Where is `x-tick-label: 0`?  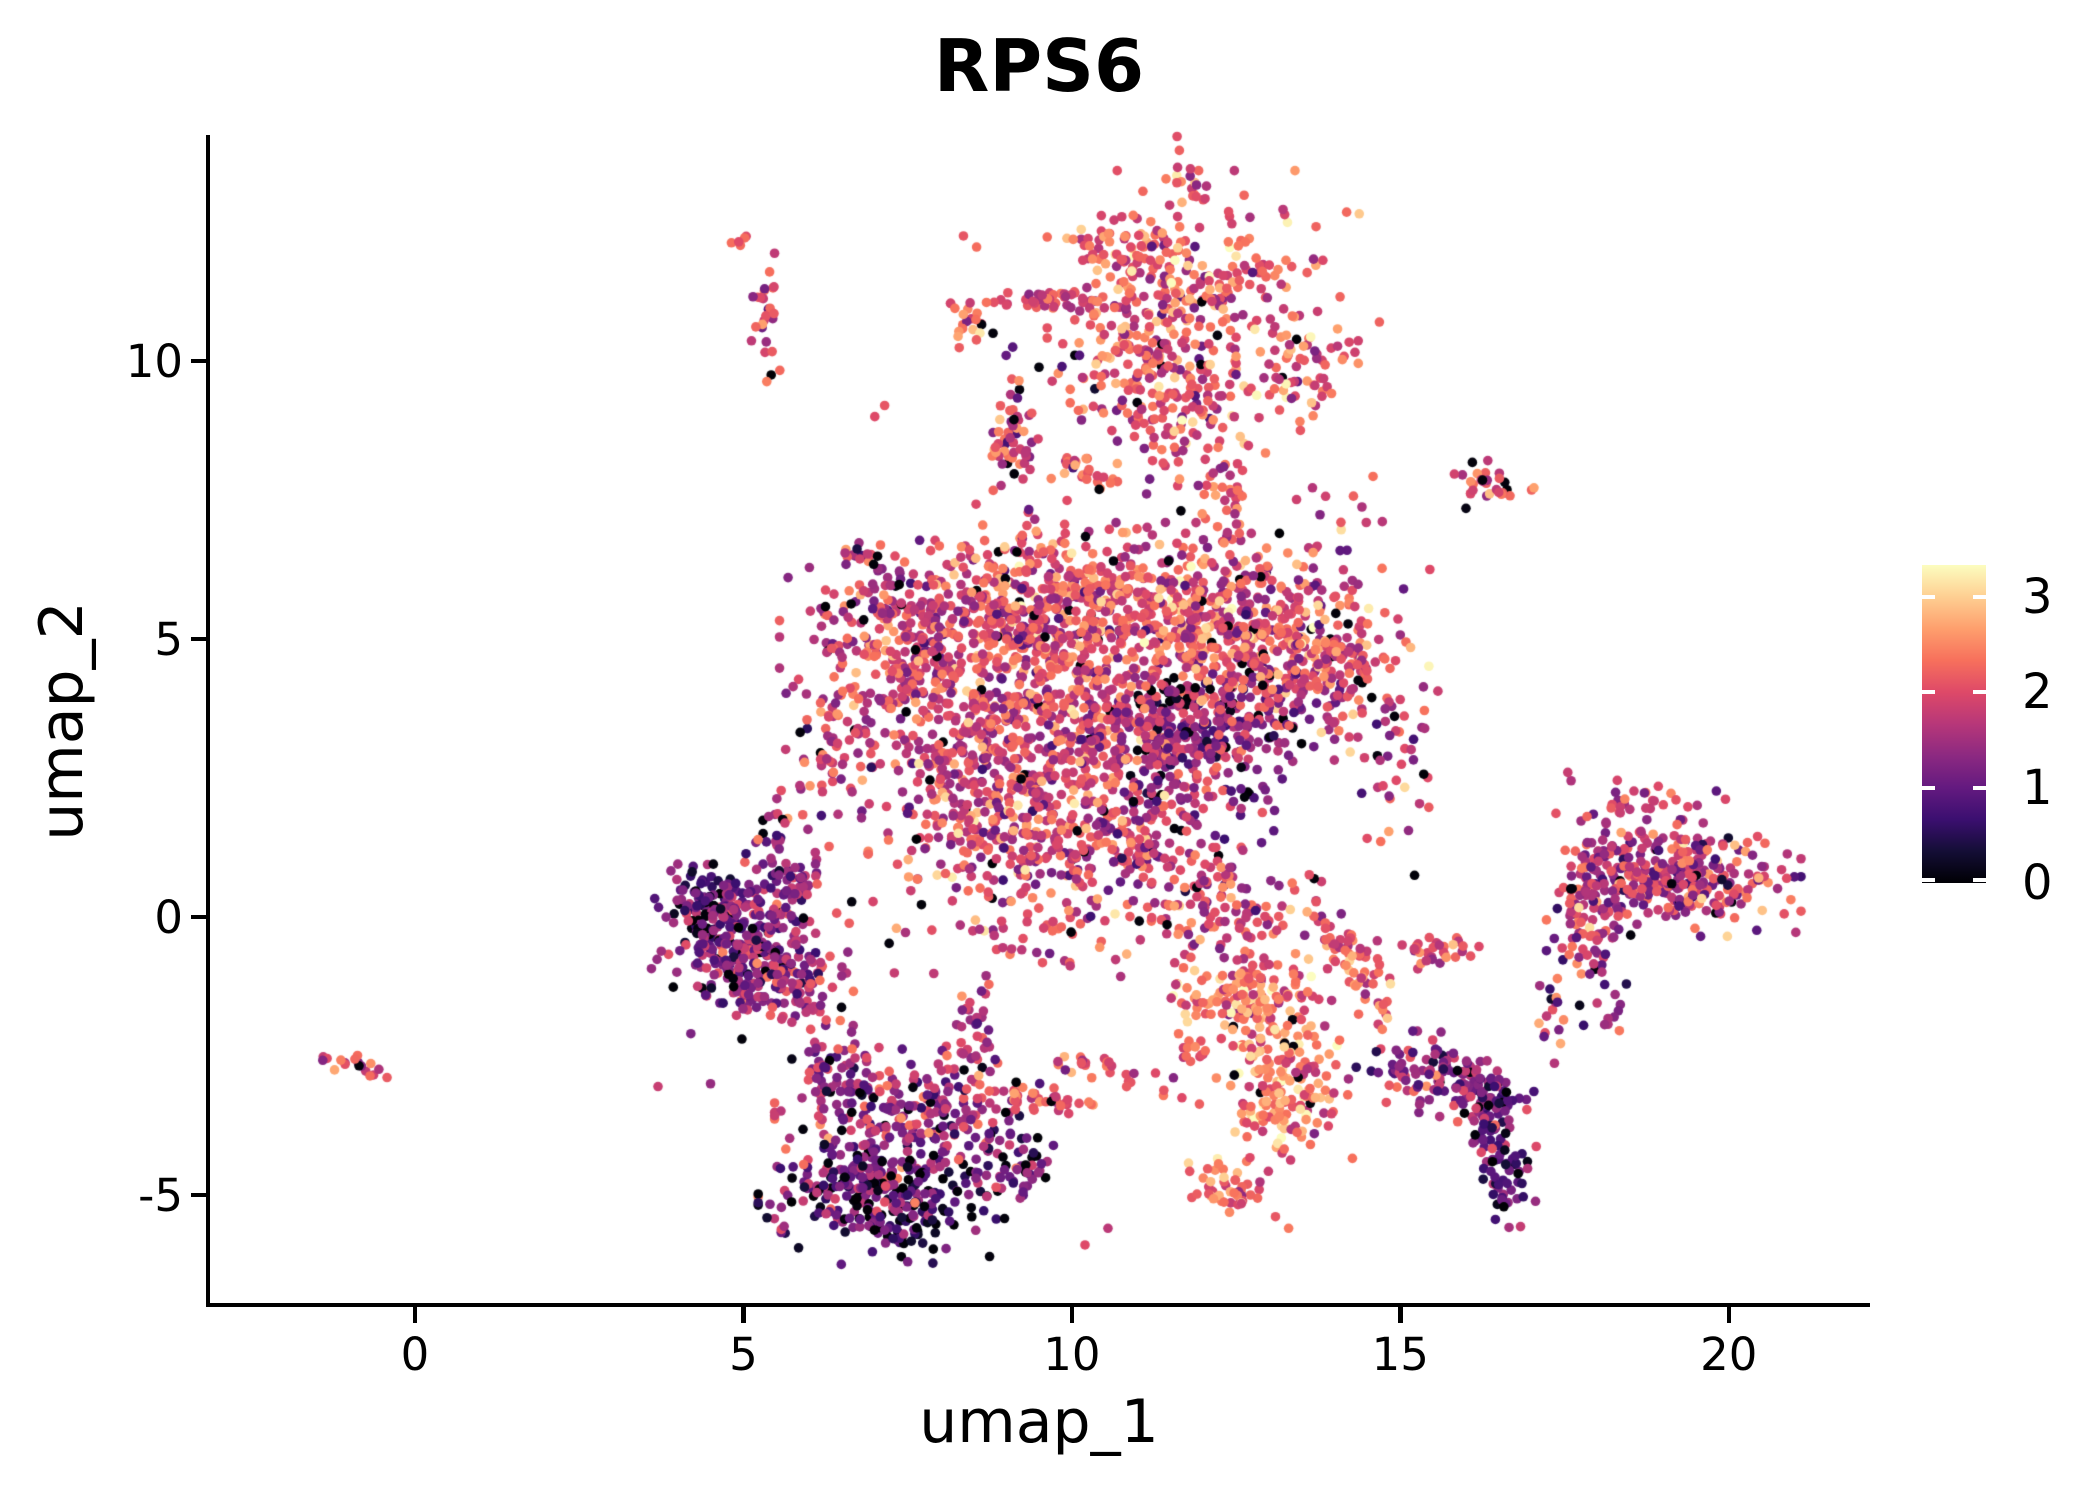
x-tick-label: 0 is located at coordinates (415, 1354).